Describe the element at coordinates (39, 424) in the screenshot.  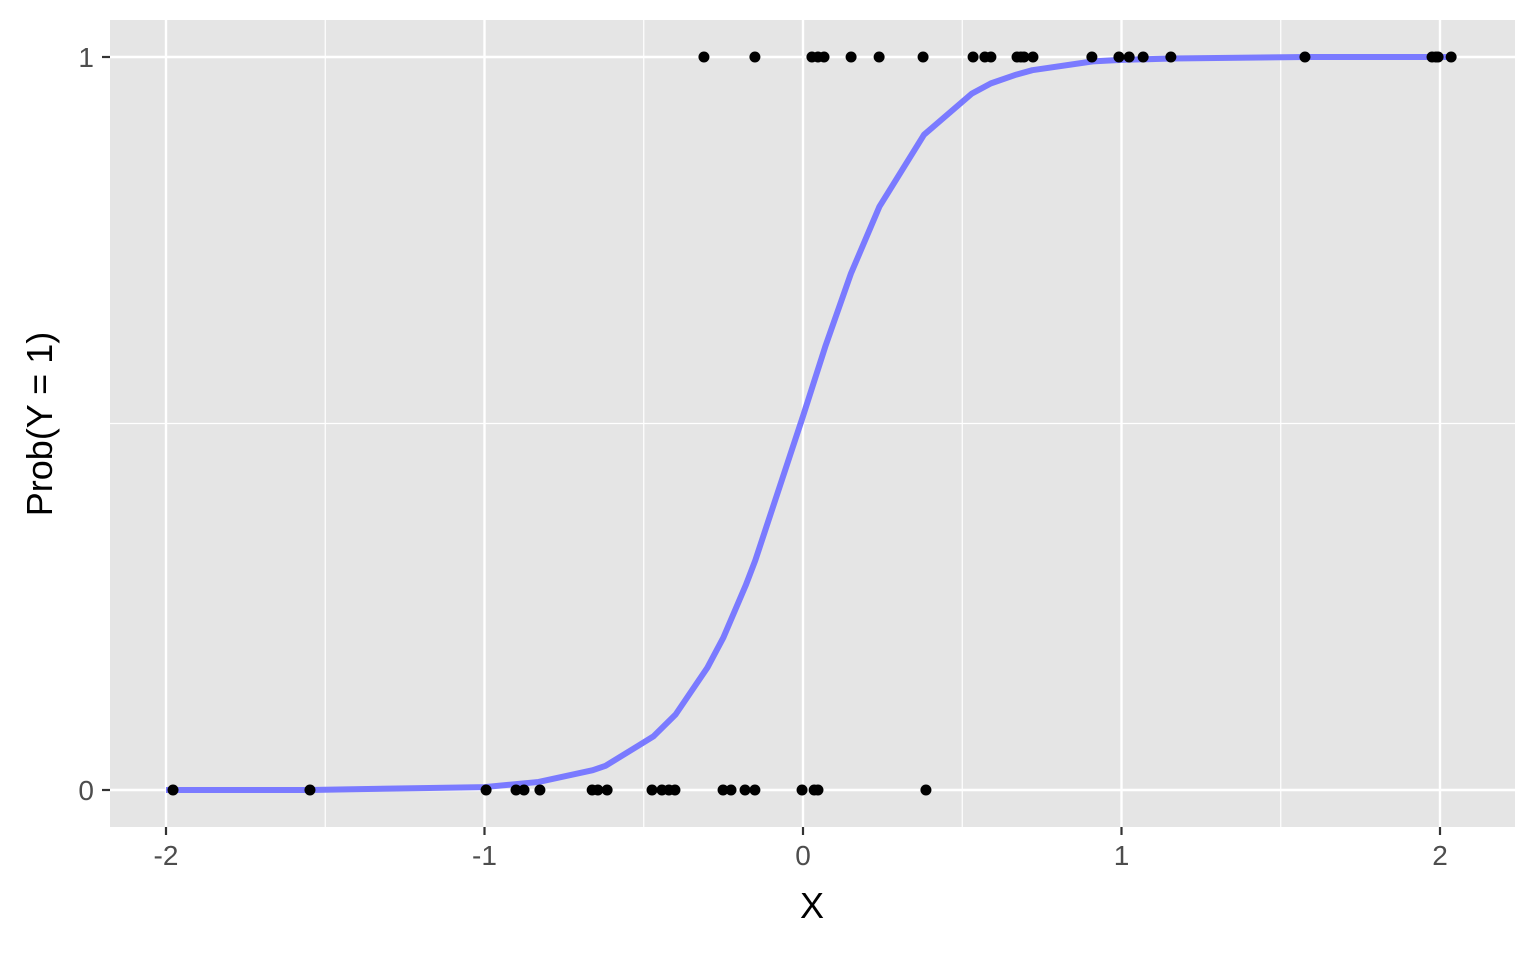
I see `y-axis-label: Prob(Y = 1)` at that location.